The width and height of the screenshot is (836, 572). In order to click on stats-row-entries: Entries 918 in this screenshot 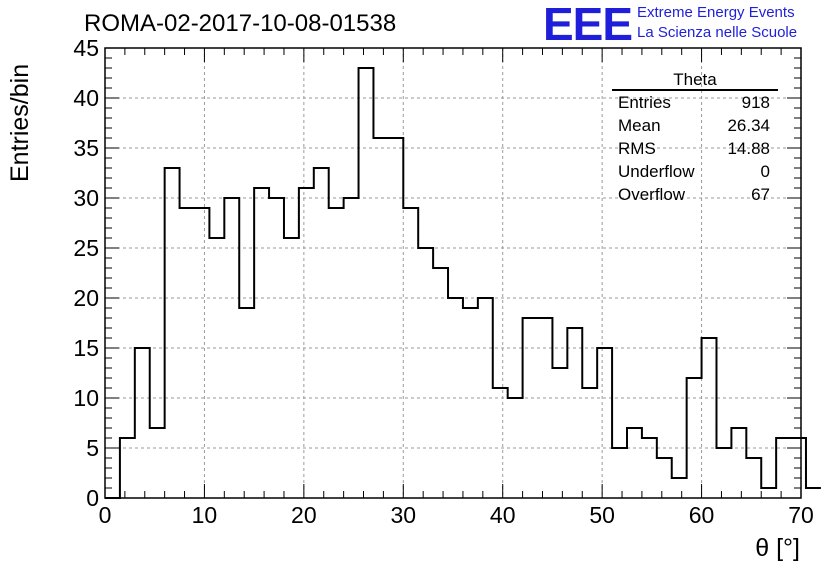, I will do `click(694, 104)`.